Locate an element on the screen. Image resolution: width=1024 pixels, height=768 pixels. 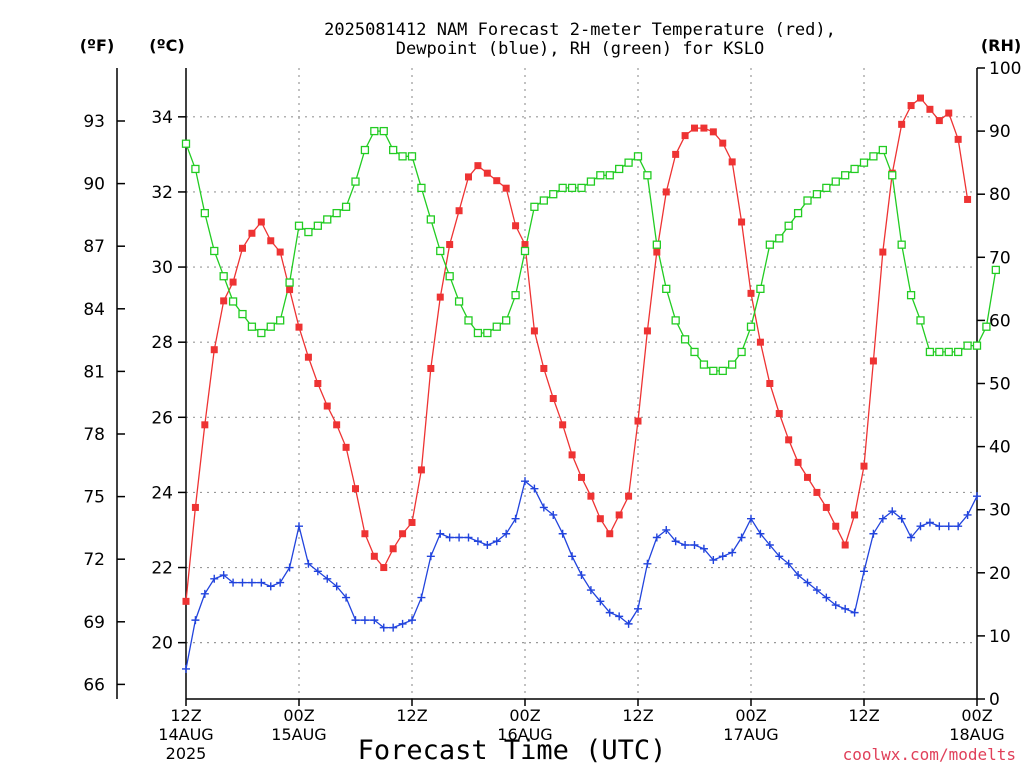
rh-tick-label: 60 is located at coordinates (1000, 321).